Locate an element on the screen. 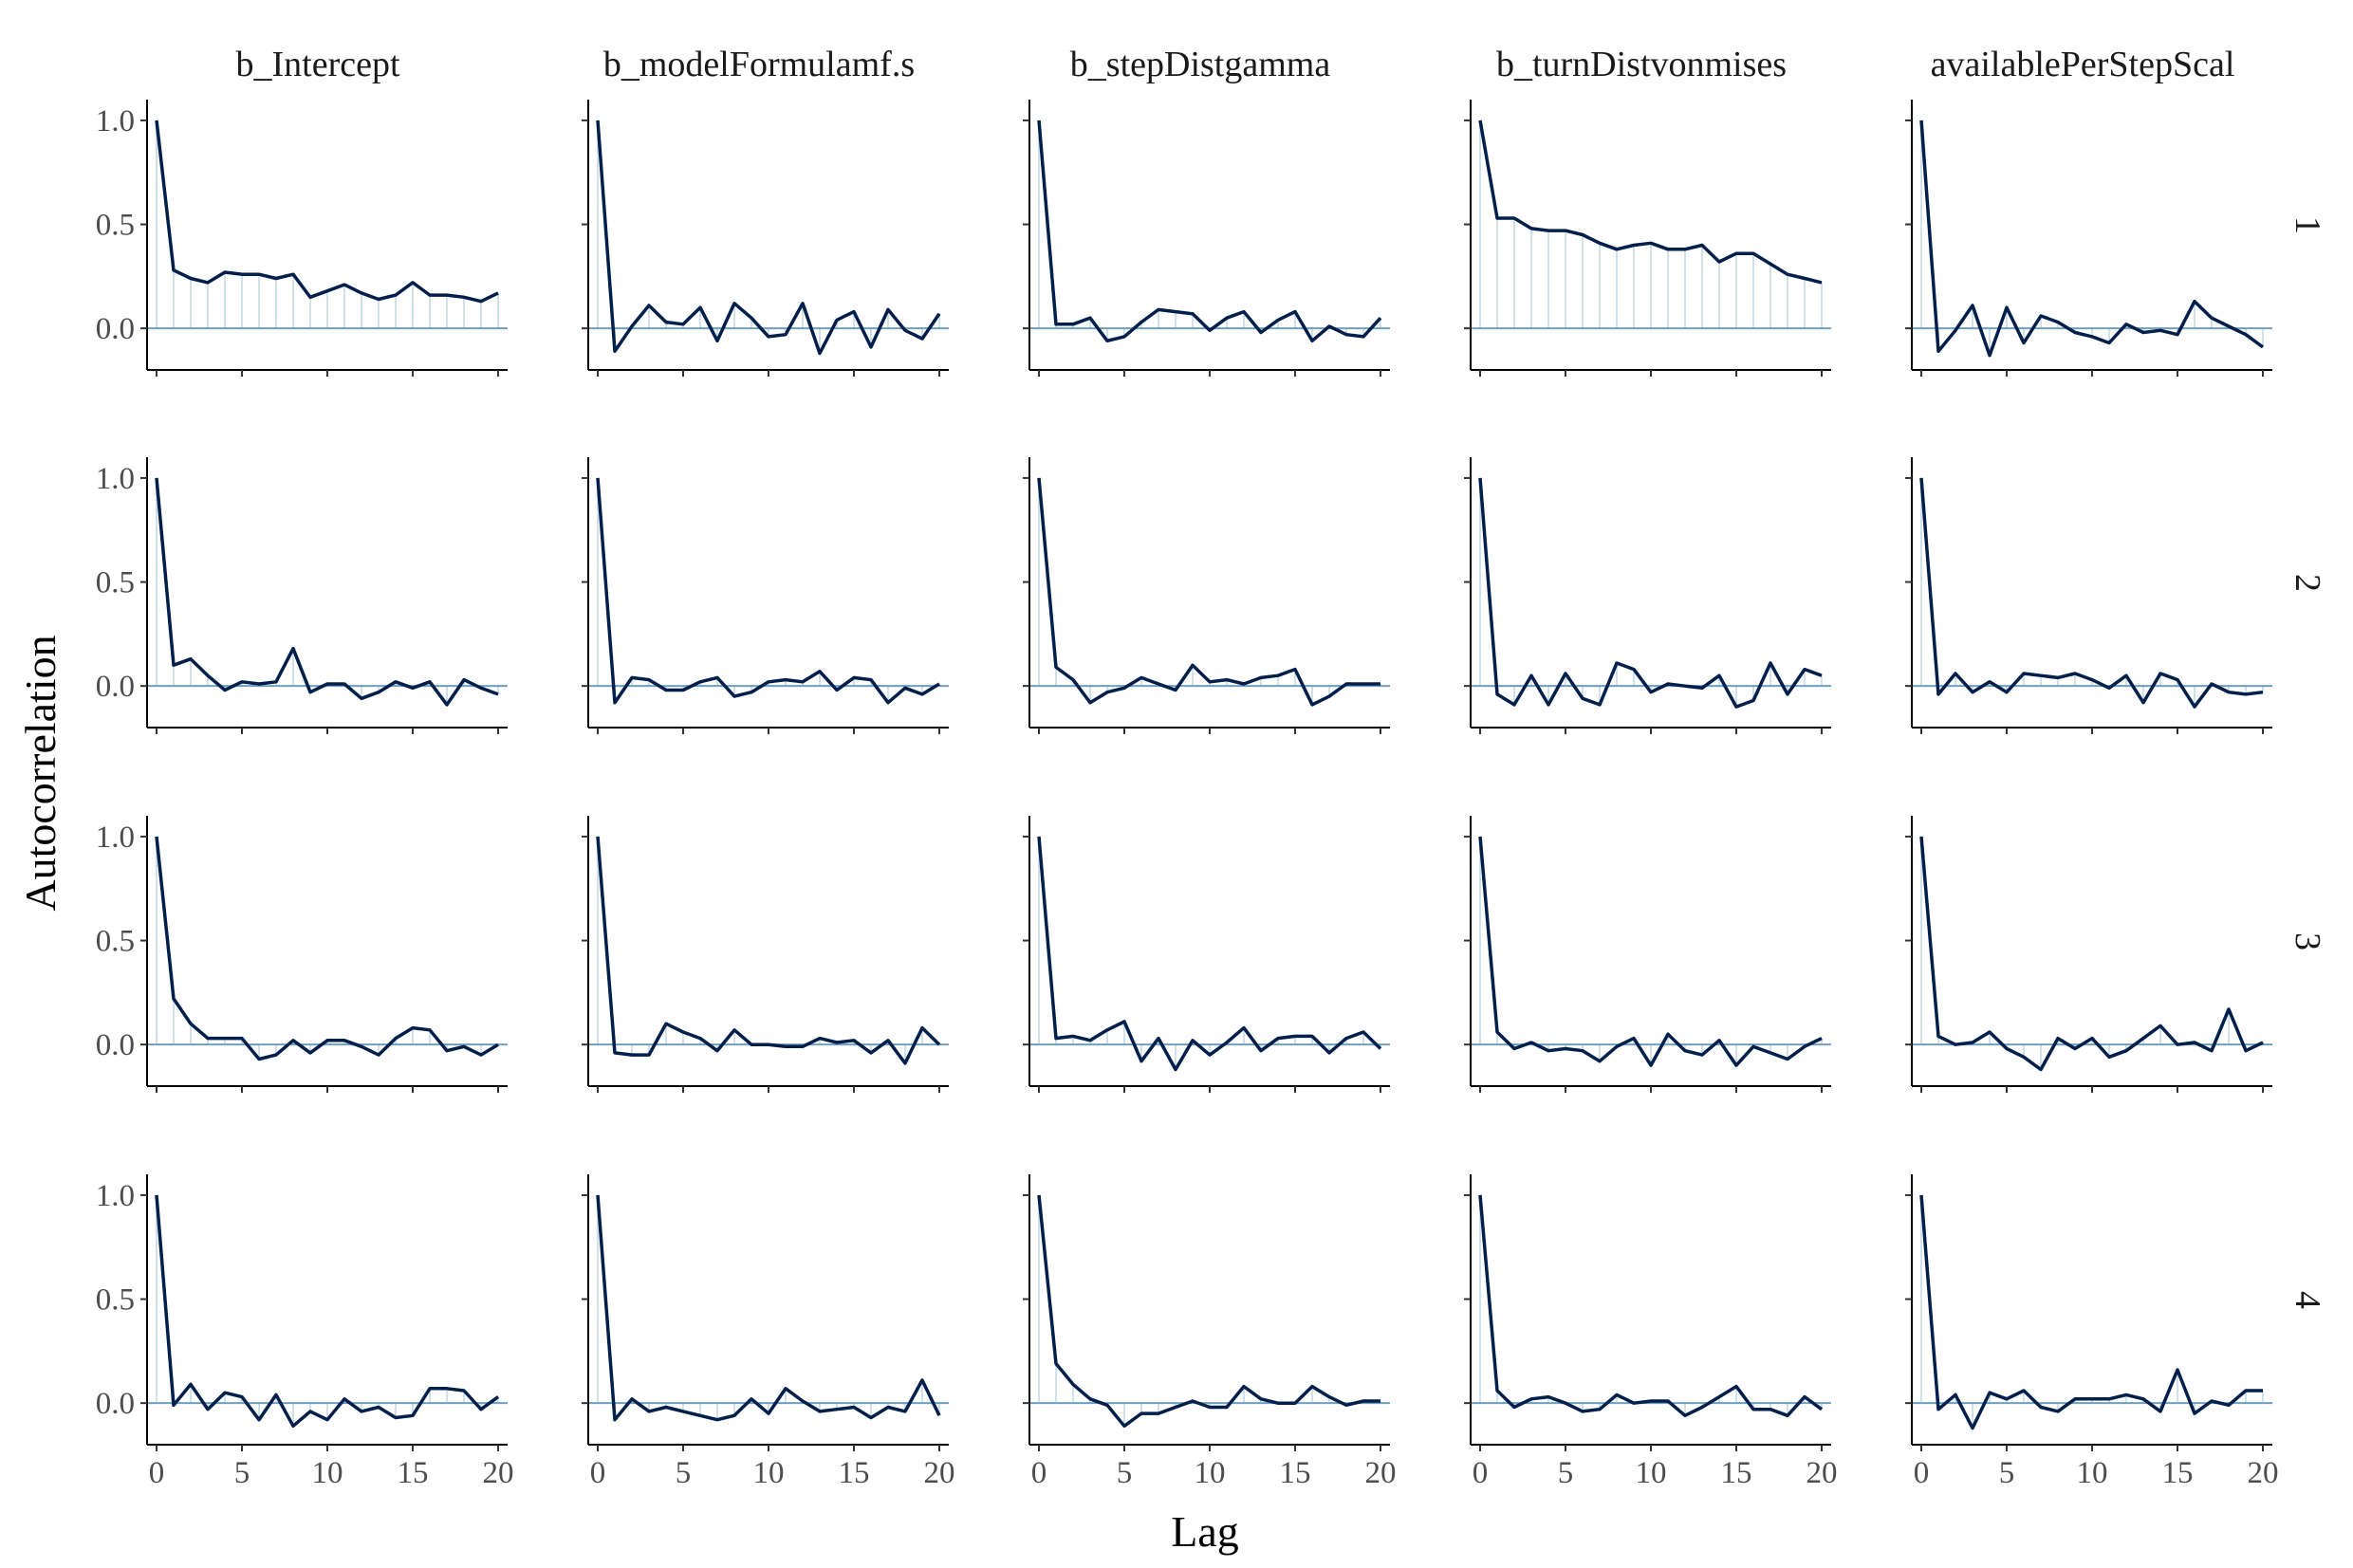 The height and width of the screenshot is (1568, 2353). panel-chain-2-b-stepdistgamma is located at coordinates (1206, 596).